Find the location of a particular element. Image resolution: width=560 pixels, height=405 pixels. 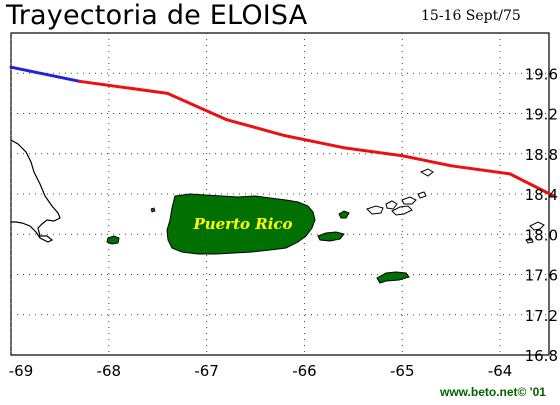

map-title: Trayectoria de ELOISA is located at coordinates (157, 15).